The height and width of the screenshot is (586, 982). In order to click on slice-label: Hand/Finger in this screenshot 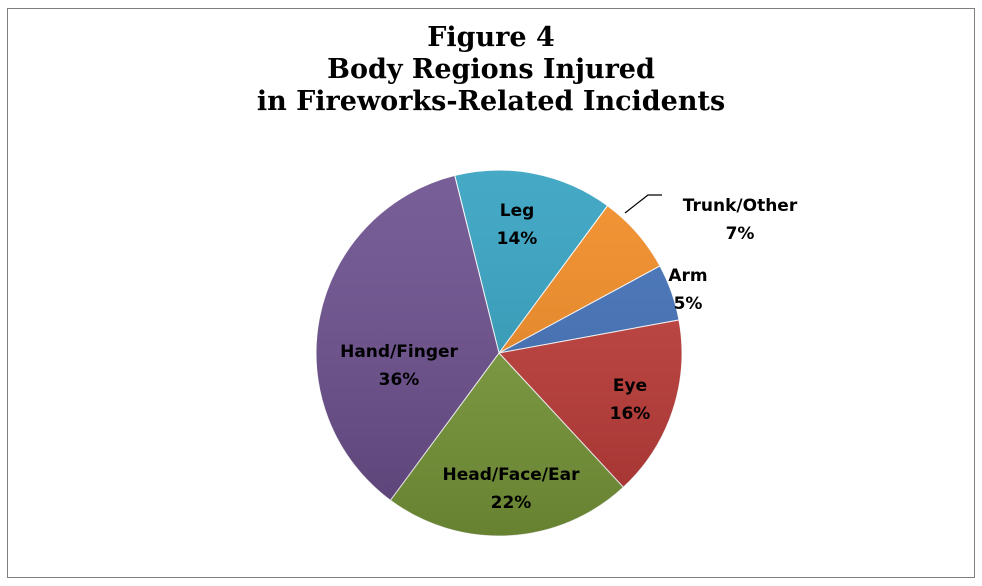, I will do `click(399, 352)`.